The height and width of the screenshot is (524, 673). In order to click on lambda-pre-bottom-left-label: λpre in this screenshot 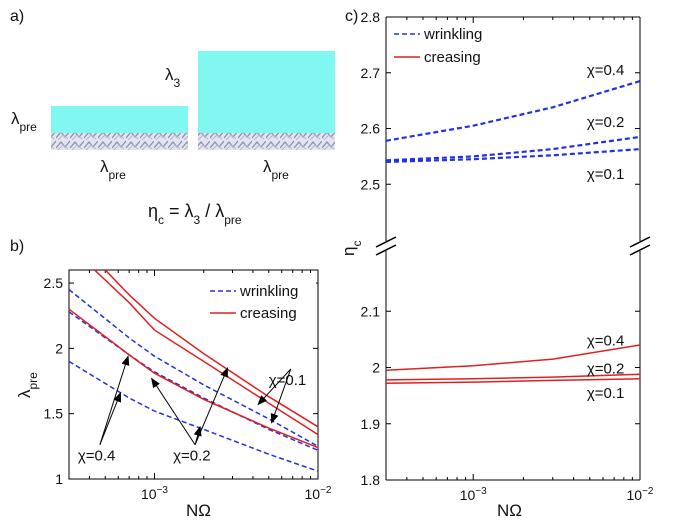, I will do `click(113, 169)`.